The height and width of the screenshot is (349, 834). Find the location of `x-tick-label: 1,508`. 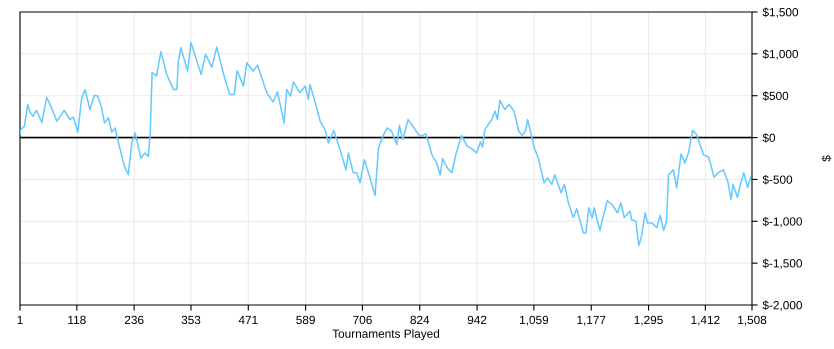

x-tick-label: 1,508 is located at coordinates (752, 321).